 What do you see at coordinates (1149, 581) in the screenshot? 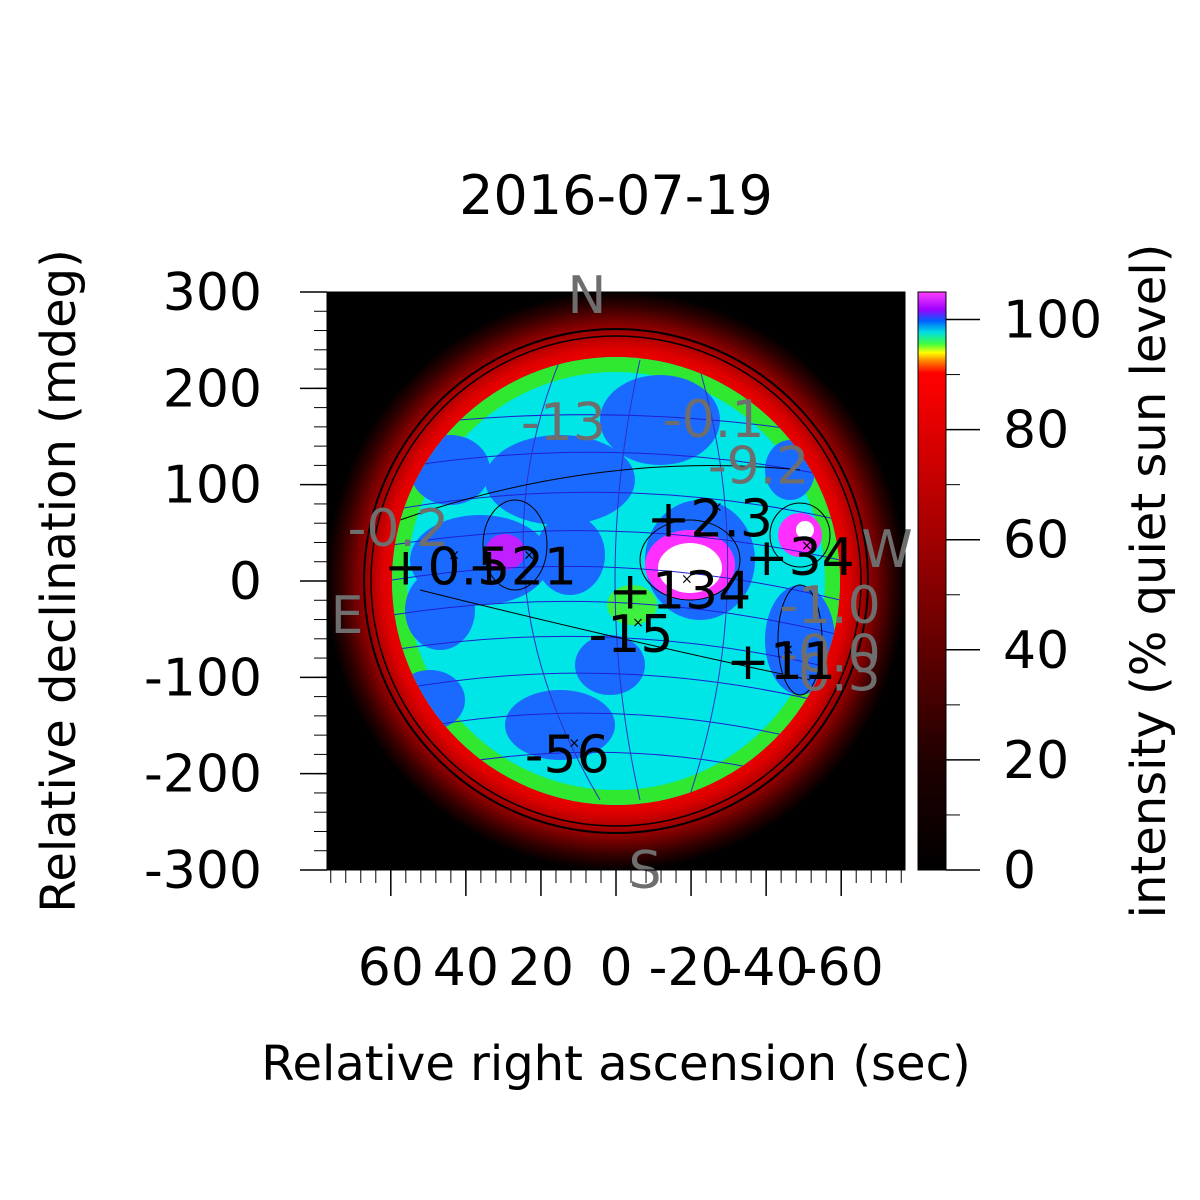
I see `colorbar-label: intensity (% quiet sun level)` at bounding box center [1149, 581].